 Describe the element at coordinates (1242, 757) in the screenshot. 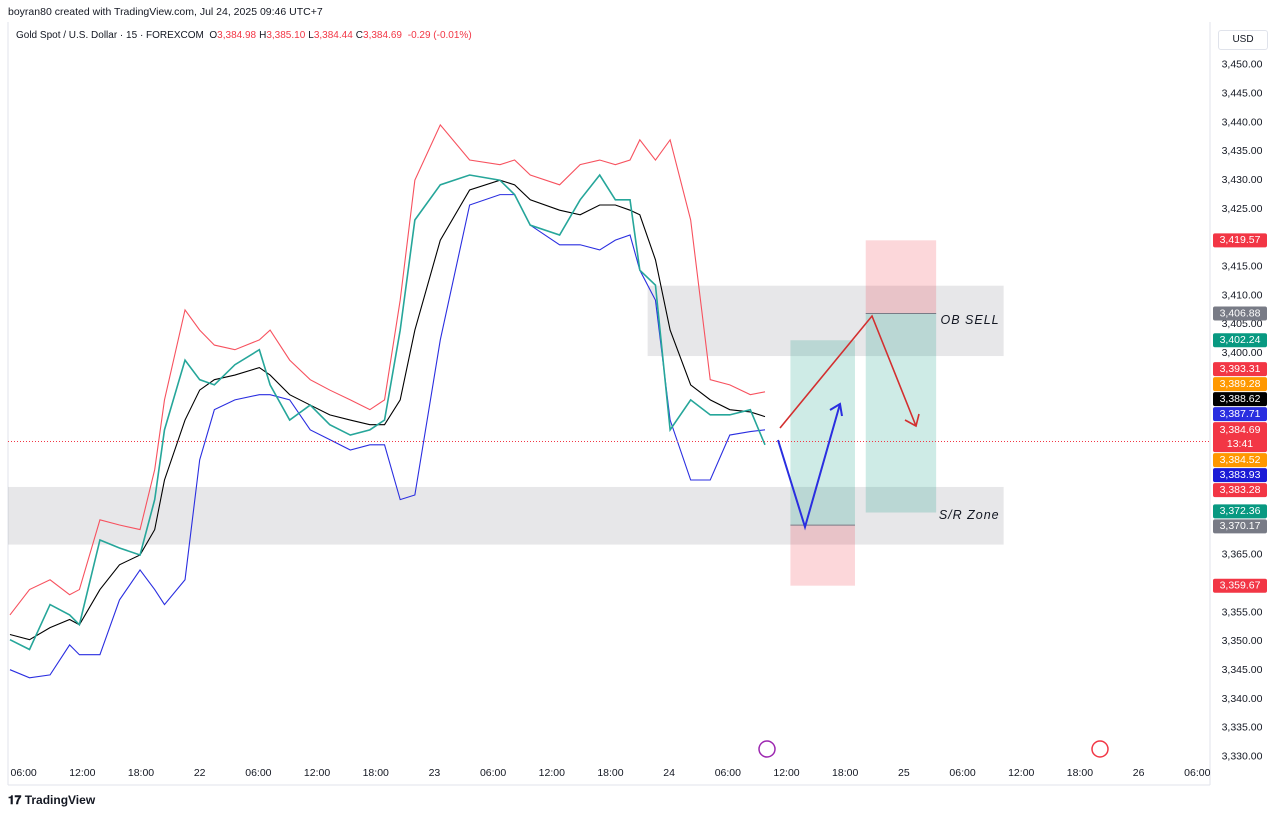

I see `y-tick-label: 3,330.00` at that location.